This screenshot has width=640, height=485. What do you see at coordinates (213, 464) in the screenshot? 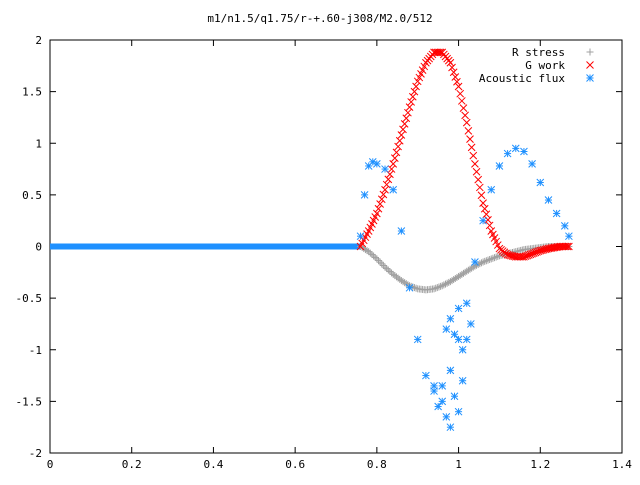
I see `x-tick-label: 0.4` at bounding box center [213, 464].